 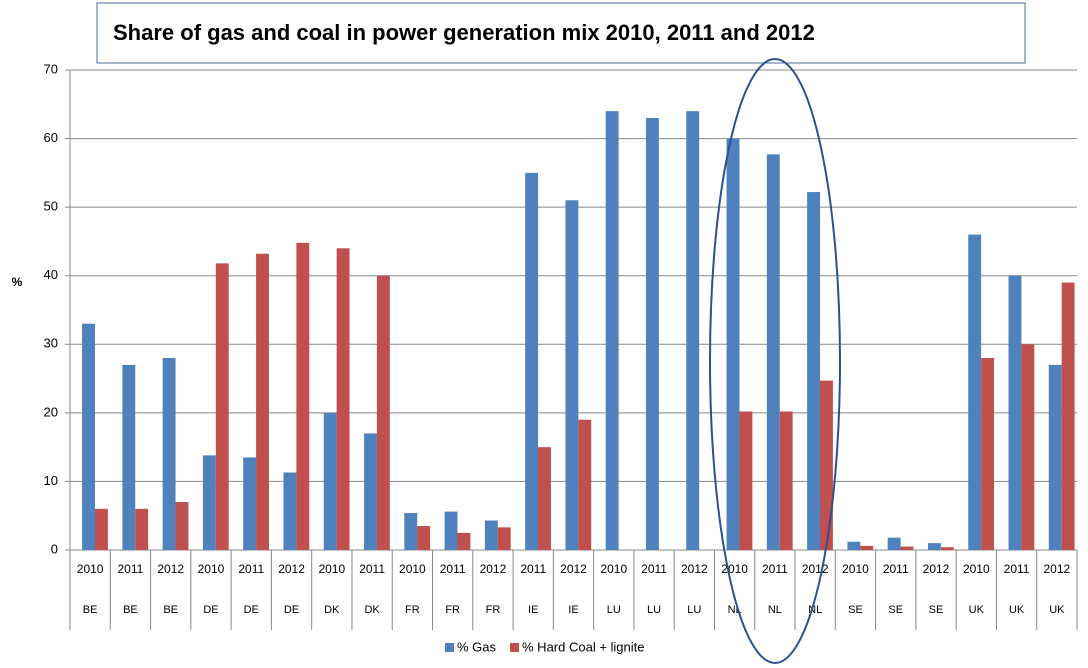 What do you see at coordinates (855, 610) in the screenshot?
I see `x-group-label: SE` at bounding box center [855, 610].